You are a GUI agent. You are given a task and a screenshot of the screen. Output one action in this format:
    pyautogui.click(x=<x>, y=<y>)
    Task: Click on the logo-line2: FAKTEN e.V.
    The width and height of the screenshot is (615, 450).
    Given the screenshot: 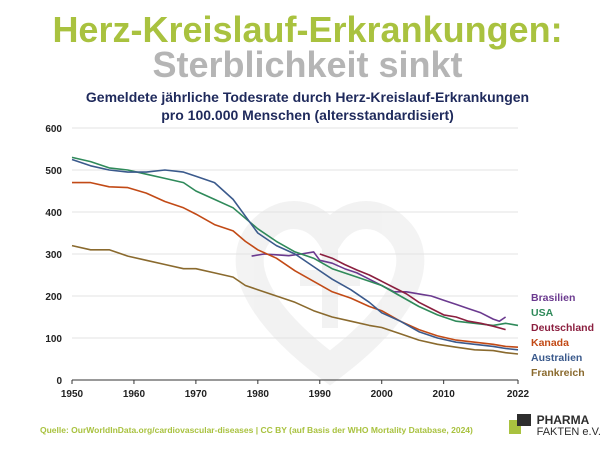 What is the action you would take?
    pyautogui.click(x=568, y=432)
    